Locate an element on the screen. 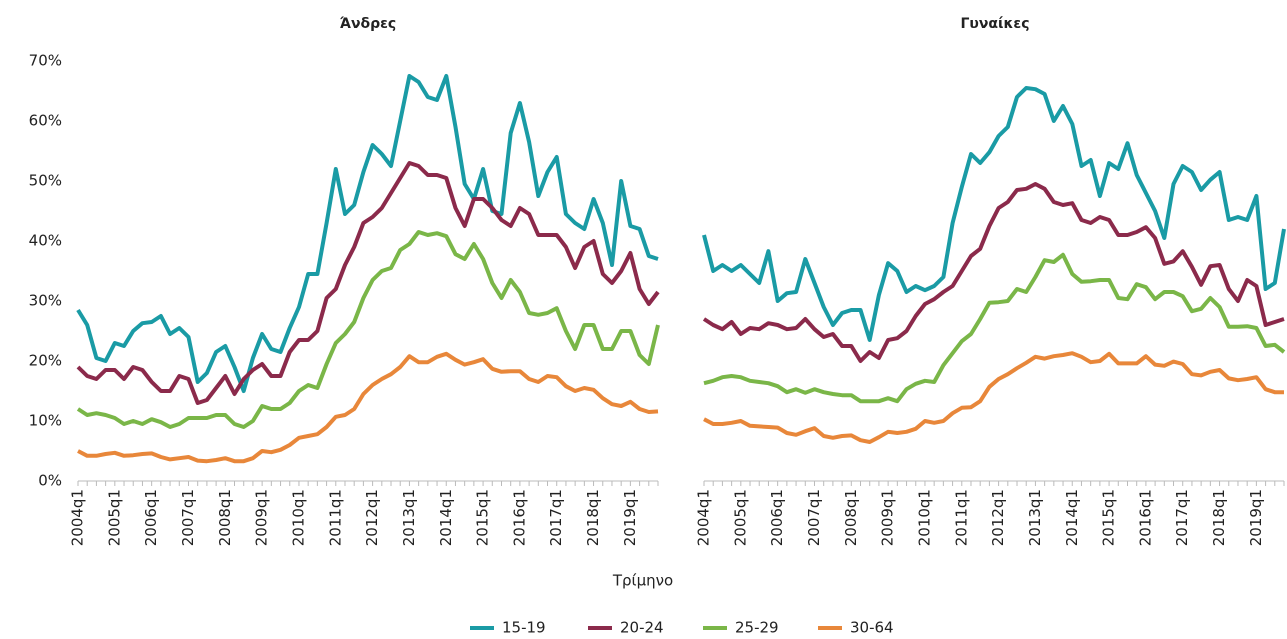  legend-label: 30-64 is located at coordinates (872, 628).